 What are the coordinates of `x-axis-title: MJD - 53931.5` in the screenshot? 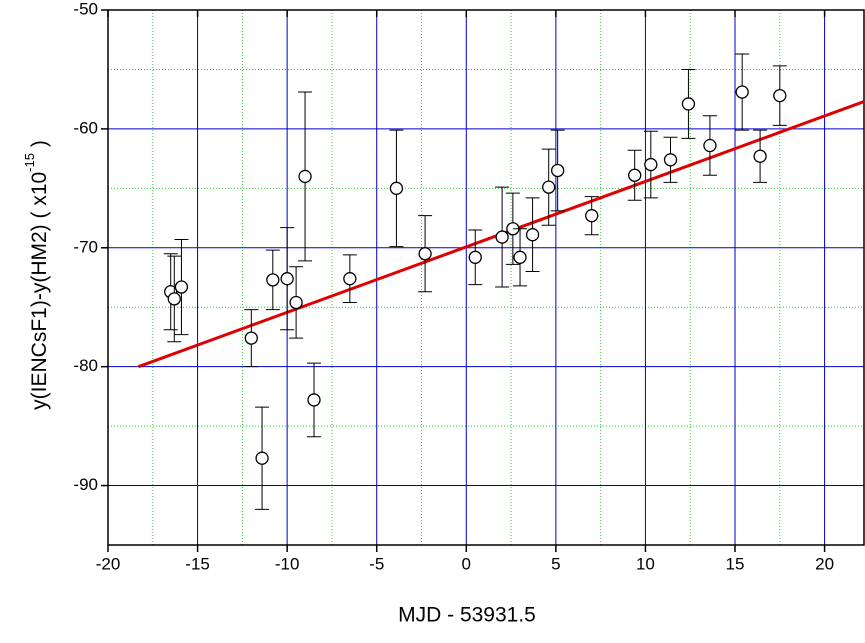 It's located at (467, 615).